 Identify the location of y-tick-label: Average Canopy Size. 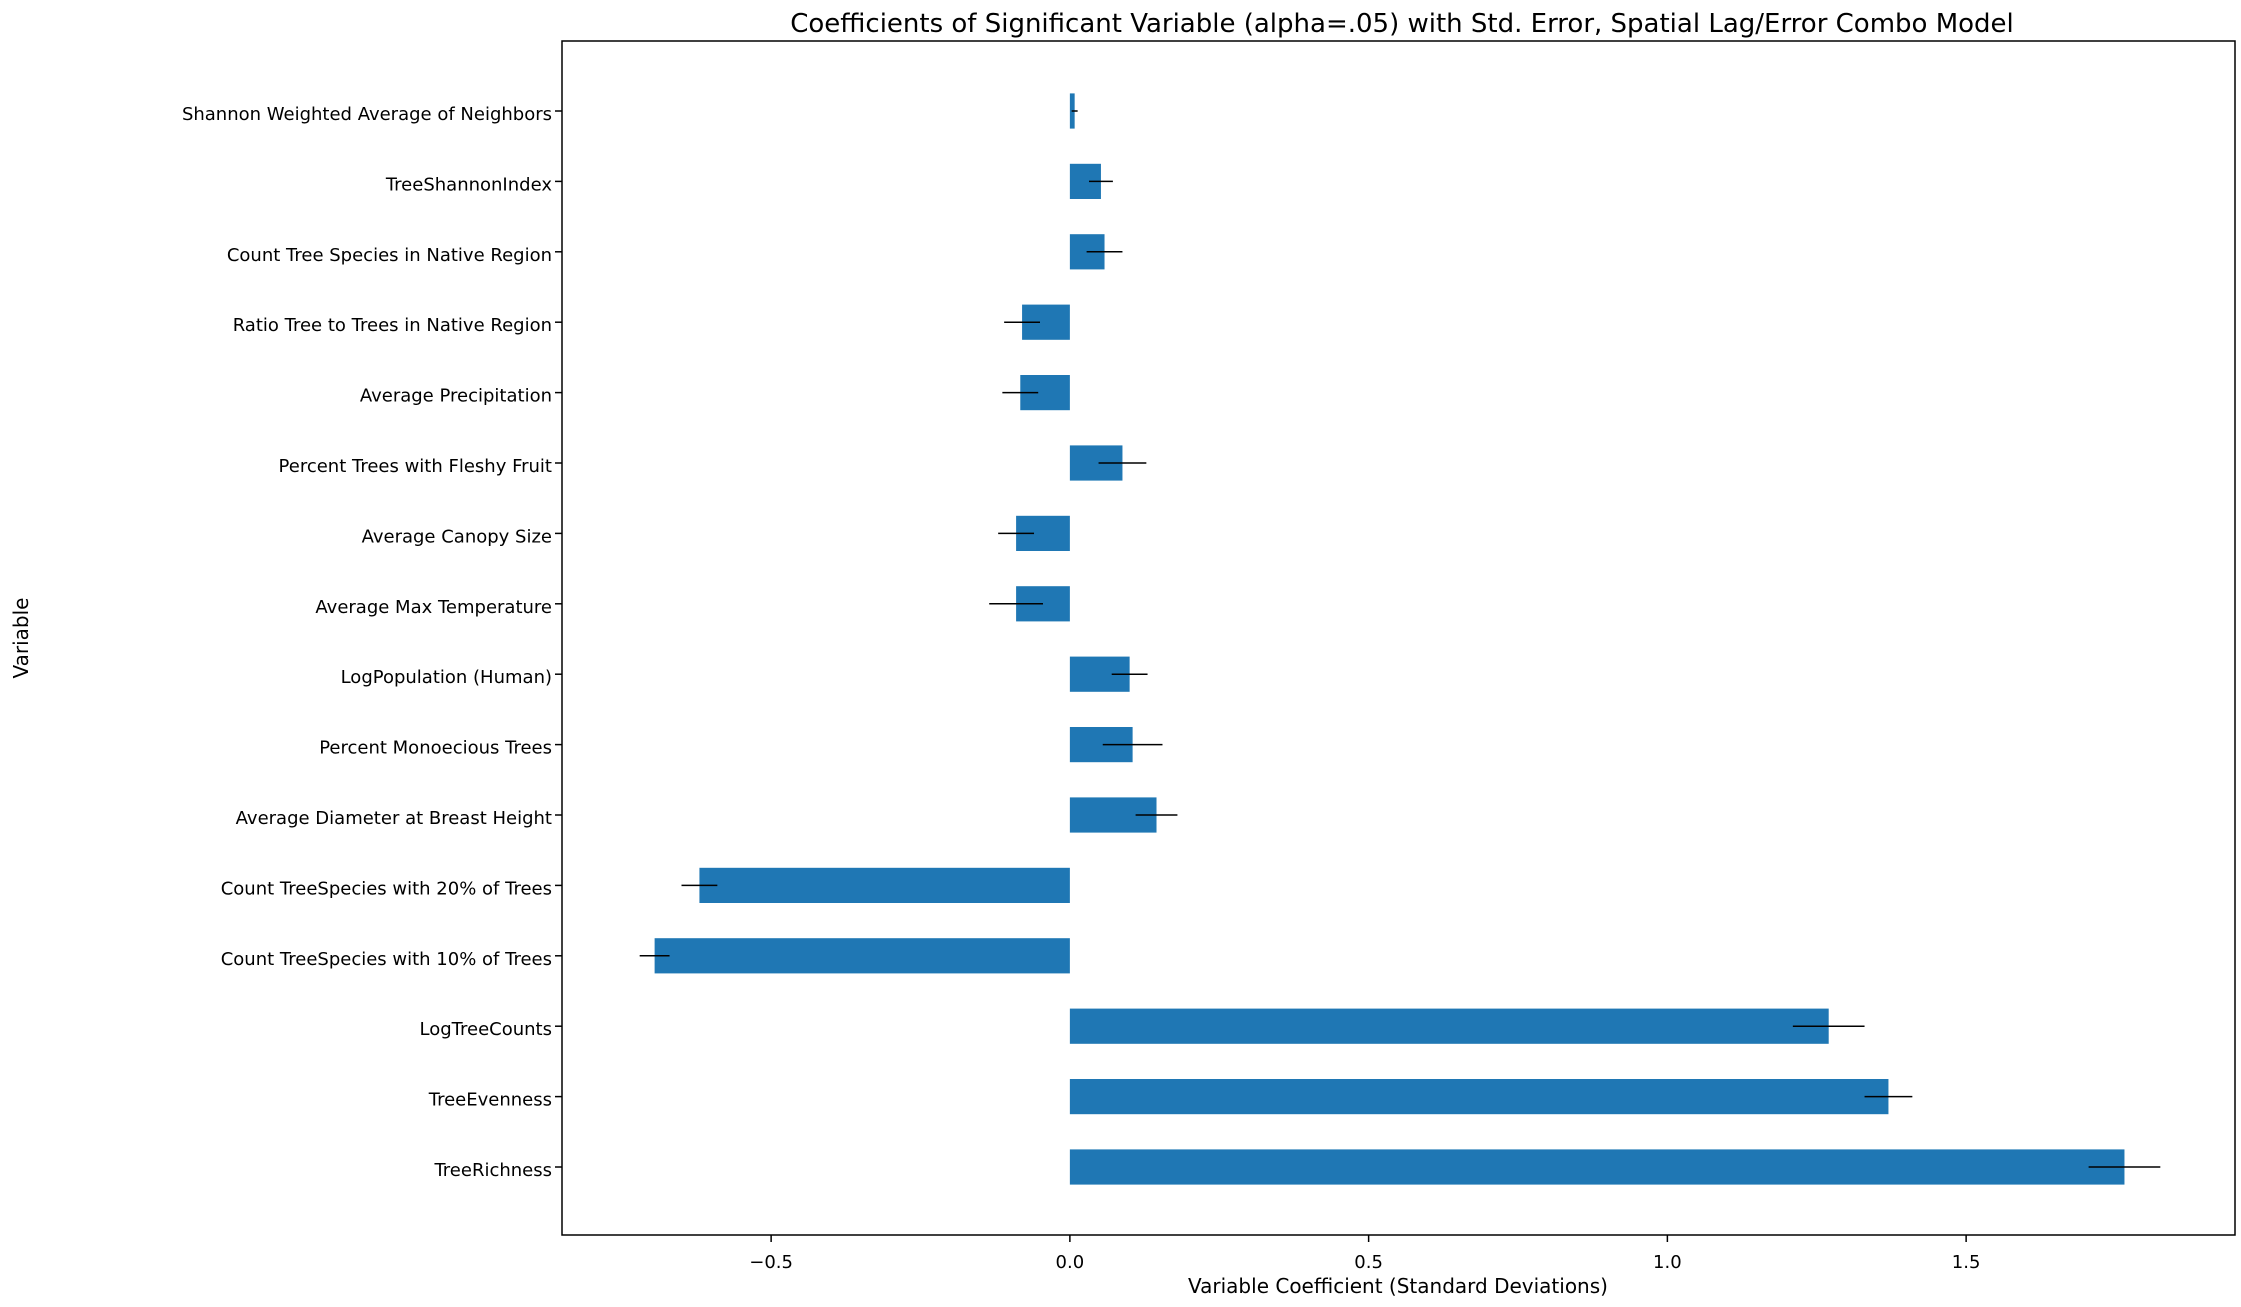
(457, 536).